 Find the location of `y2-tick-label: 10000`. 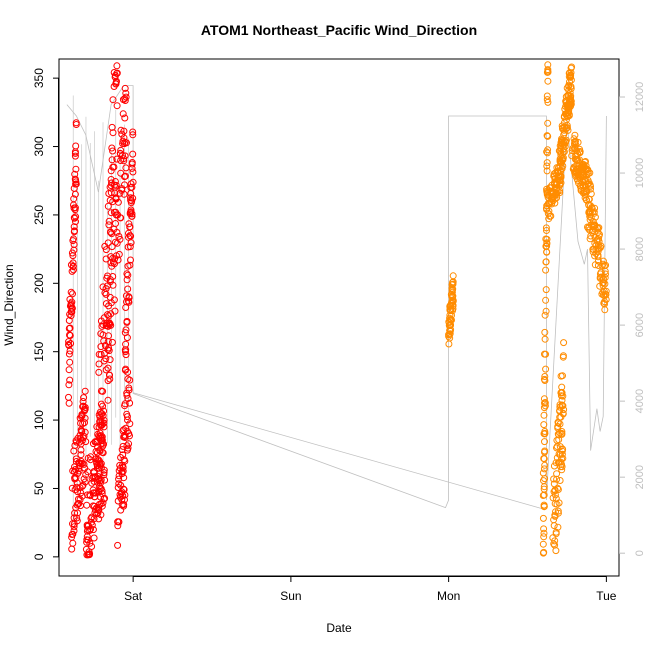

y2-tick-label: 10000 is located at coordinates (640, 173).